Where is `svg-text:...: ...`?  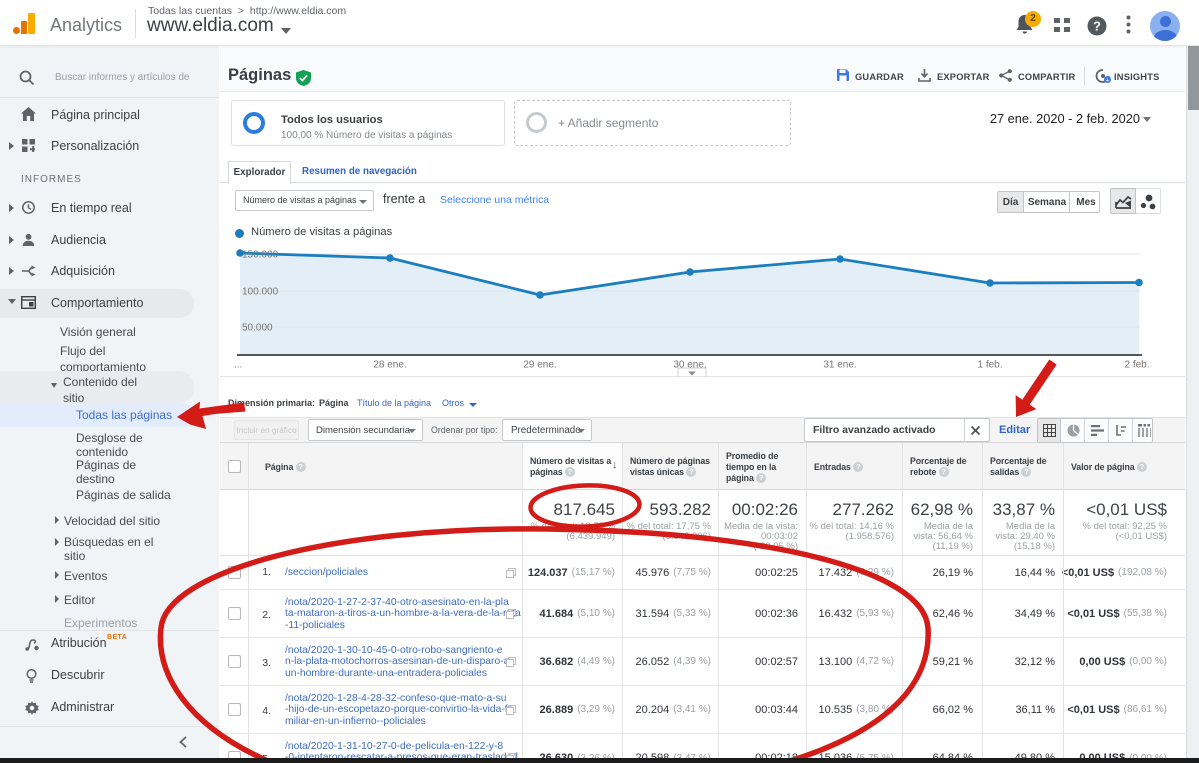 svg-text:...: ... is located at coordinates (238, 365).